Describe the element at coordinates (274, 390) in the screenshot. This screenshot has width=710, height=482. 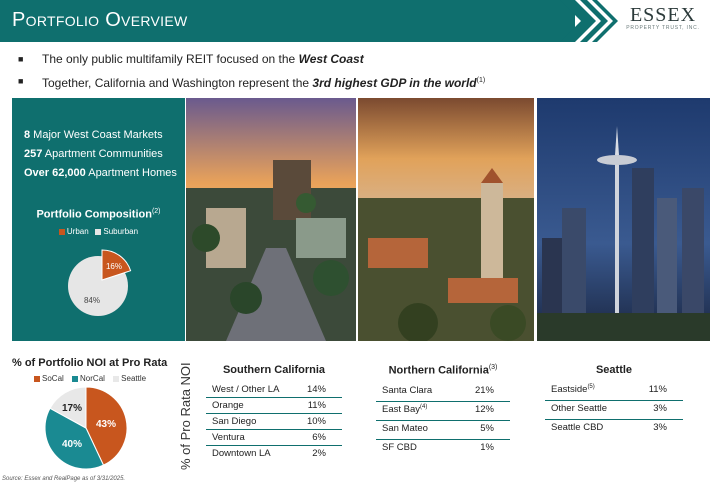
I see `table-row: West / Other LA 14%` at that location.